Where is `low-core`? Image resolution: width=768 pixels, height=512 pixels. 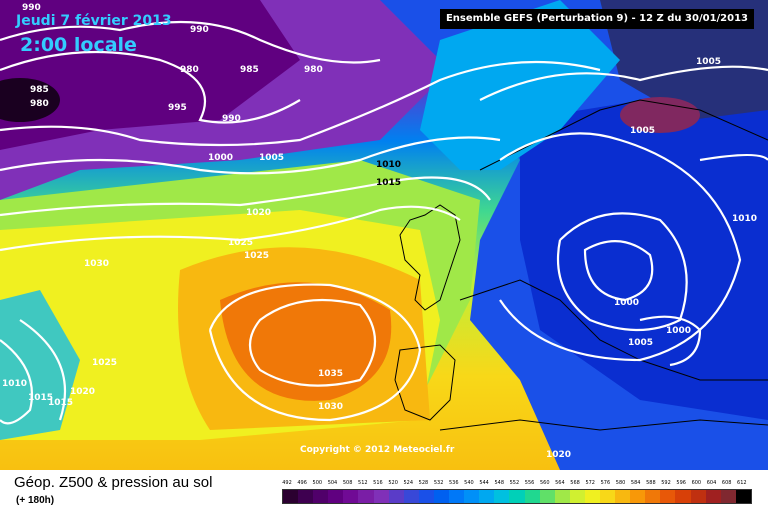 low-core is located at coordinates (30, 100).